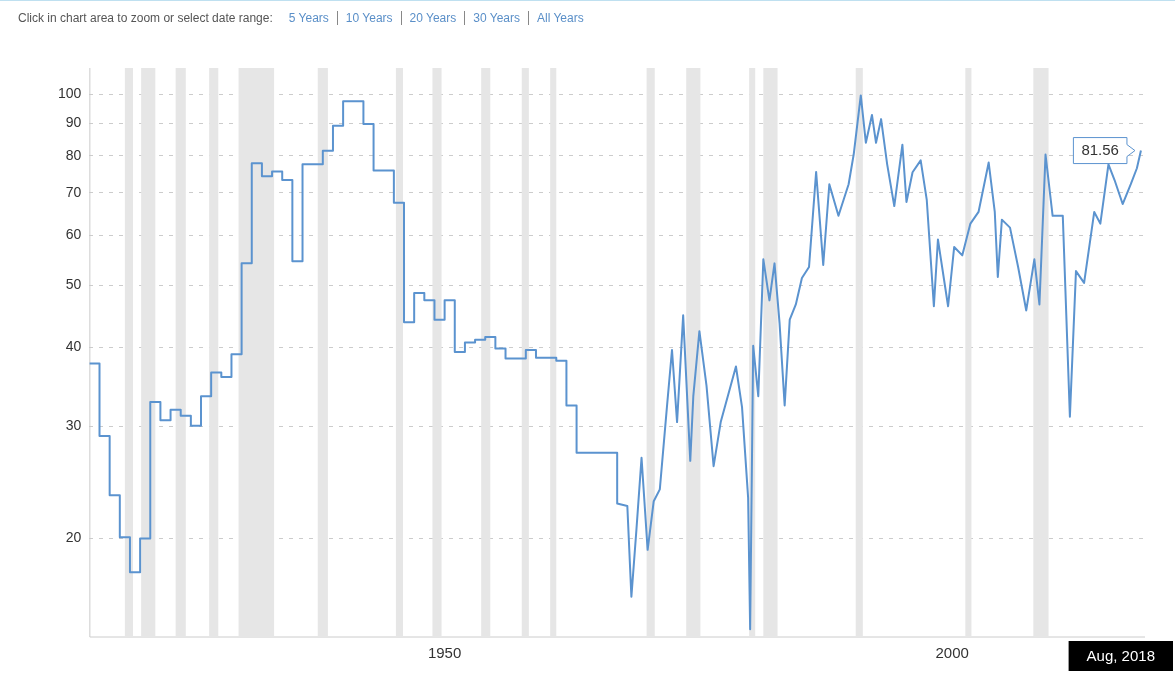 The width and height of the screenshot is (1175, 677). What do you see at coordinates (73, 154) in the screenshot?
I see `y-tick-label: 80` at bounding box center [73, 154].